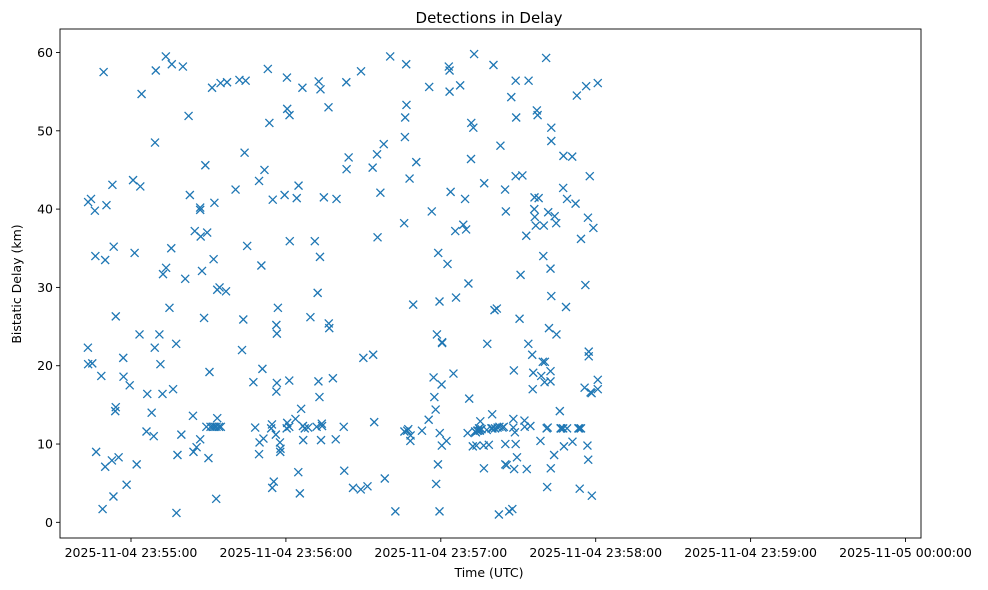  Describe the element at coordinates (45, 444) in the screenshot. I see `y-tick-label: 10` at that location.